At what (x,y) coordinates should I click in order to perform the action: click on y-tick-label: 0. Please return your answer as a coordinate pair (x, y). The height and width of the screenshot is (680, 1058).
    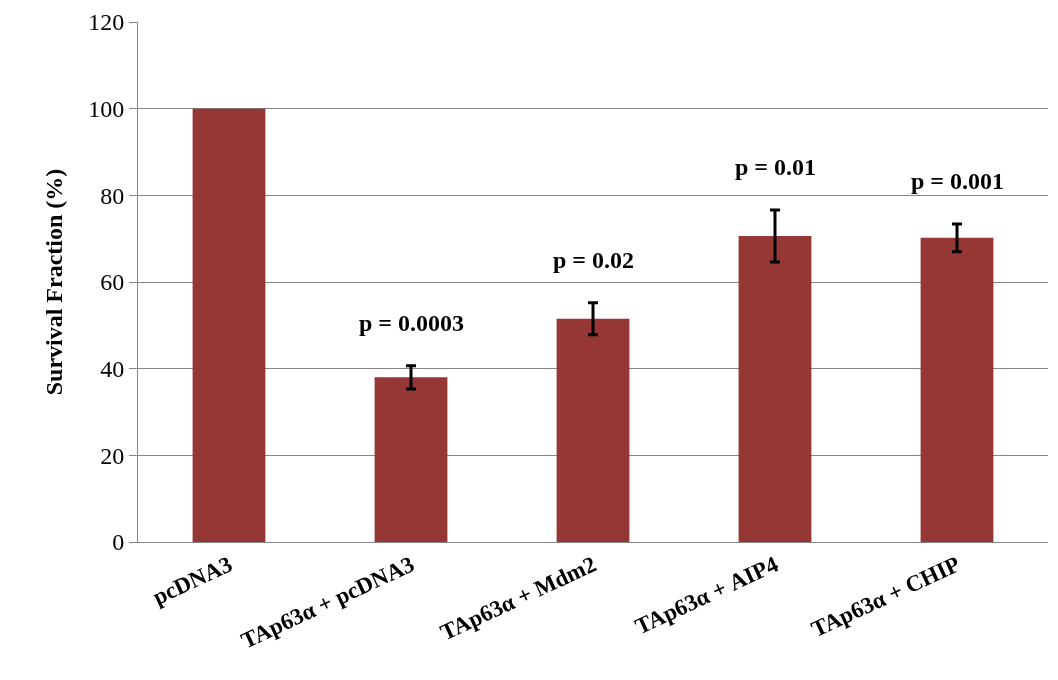
    Looking at the image, I should click on (118, 542).